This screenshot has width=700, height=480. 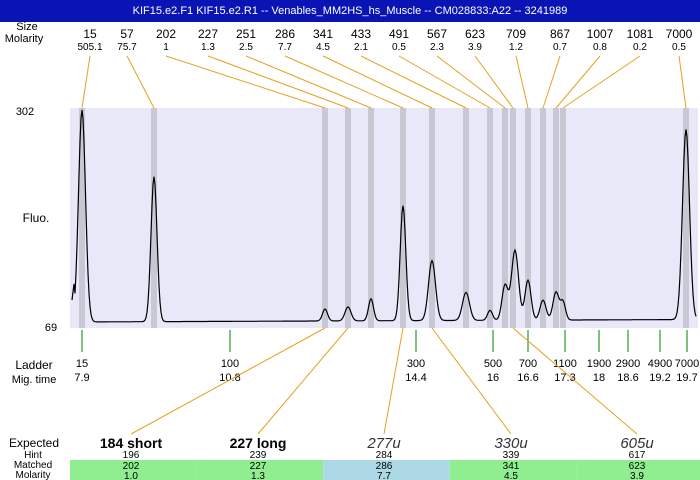 What do you see at coordinates (560, 47) in the screenshot?
I see `peak-molarity-label: 0.7` at bounding box center [560, 47].